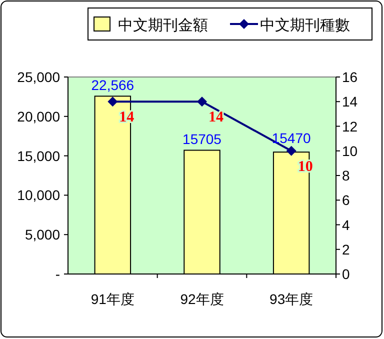 The height and width of the screenshot is (339, 384). What do you see at coordinates (350, 102) in the screenshot?
I see `y2-tick-label: 14` at bounding box center [350, 102].